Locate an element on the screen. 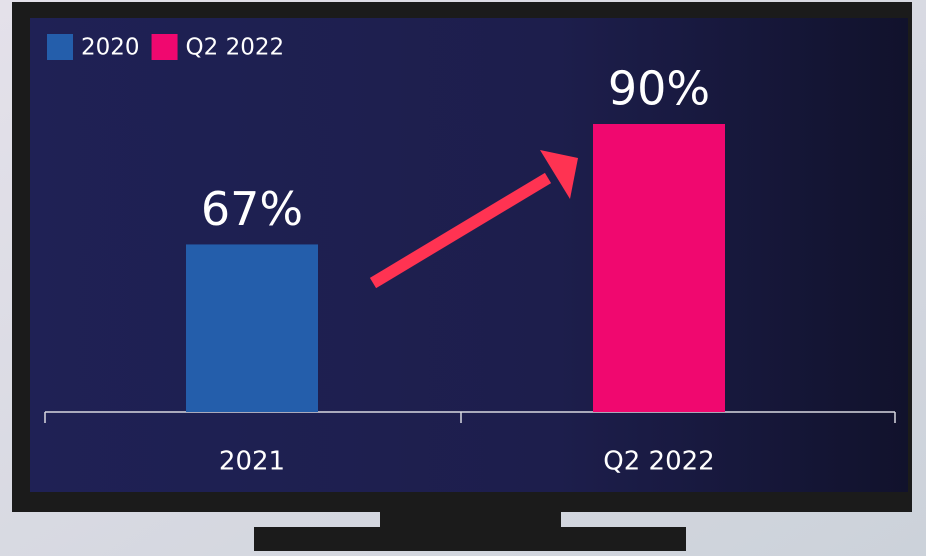 Image resolution: width=926 pixels, height=556 pixels. value-label: 67% is located at coordinates (252, 209).